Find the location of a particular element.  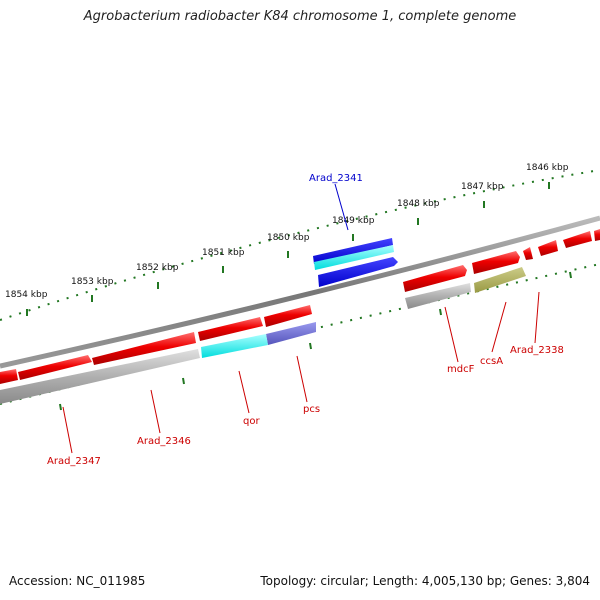

gene-grey is located at coordinates (100, 376).